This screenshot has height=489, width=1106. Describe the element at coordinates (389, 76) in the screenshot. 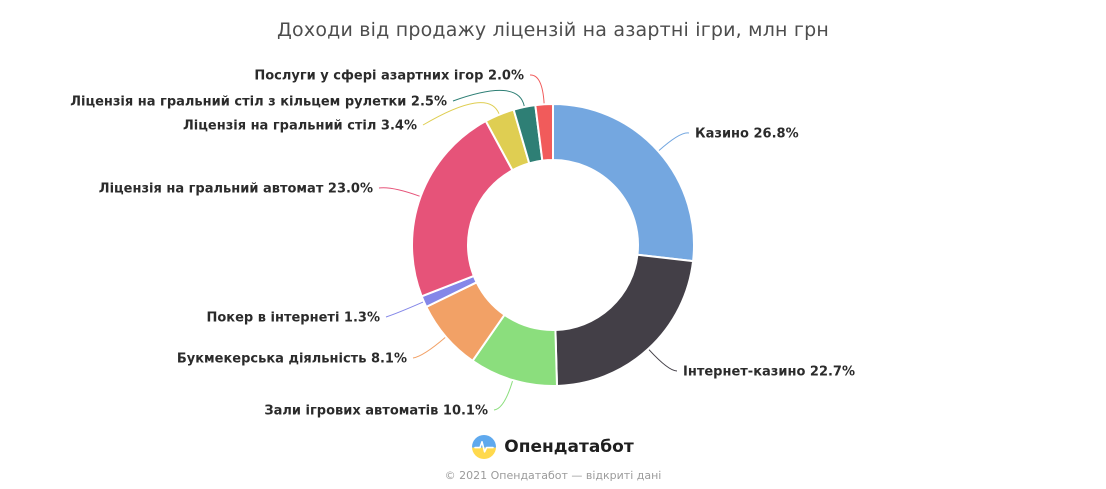

I see `slice-label-8: Послуги у сфері азартних ігор 2.0%` at that location.